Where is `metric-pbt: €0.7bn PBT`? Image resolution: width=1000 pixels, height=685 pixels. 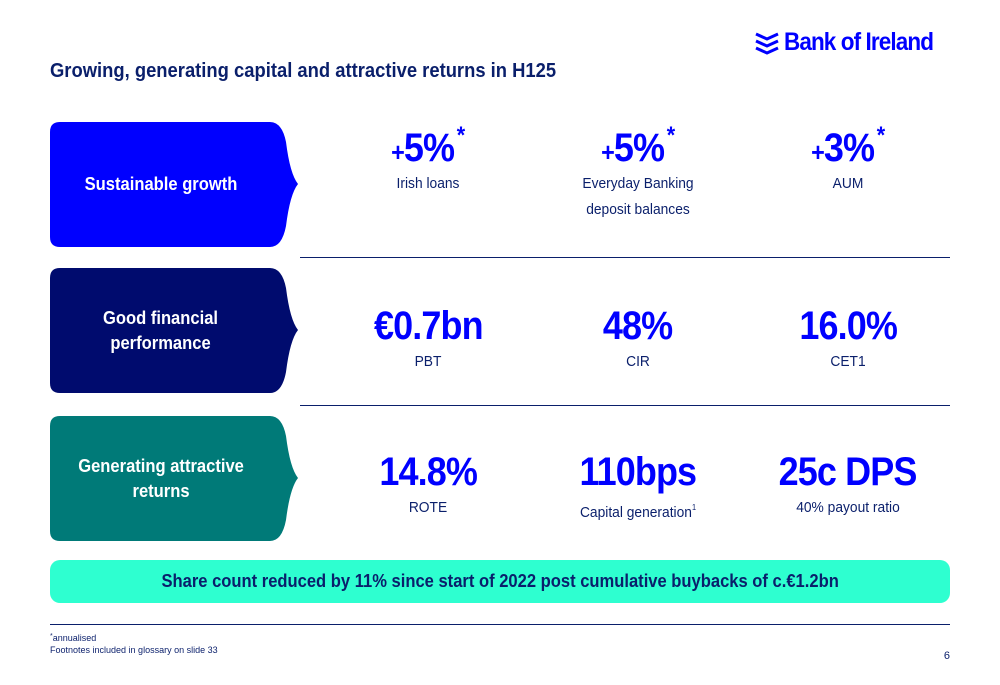
metric-pbt: €0.7bn PBT is located at coordinates (428, 366).